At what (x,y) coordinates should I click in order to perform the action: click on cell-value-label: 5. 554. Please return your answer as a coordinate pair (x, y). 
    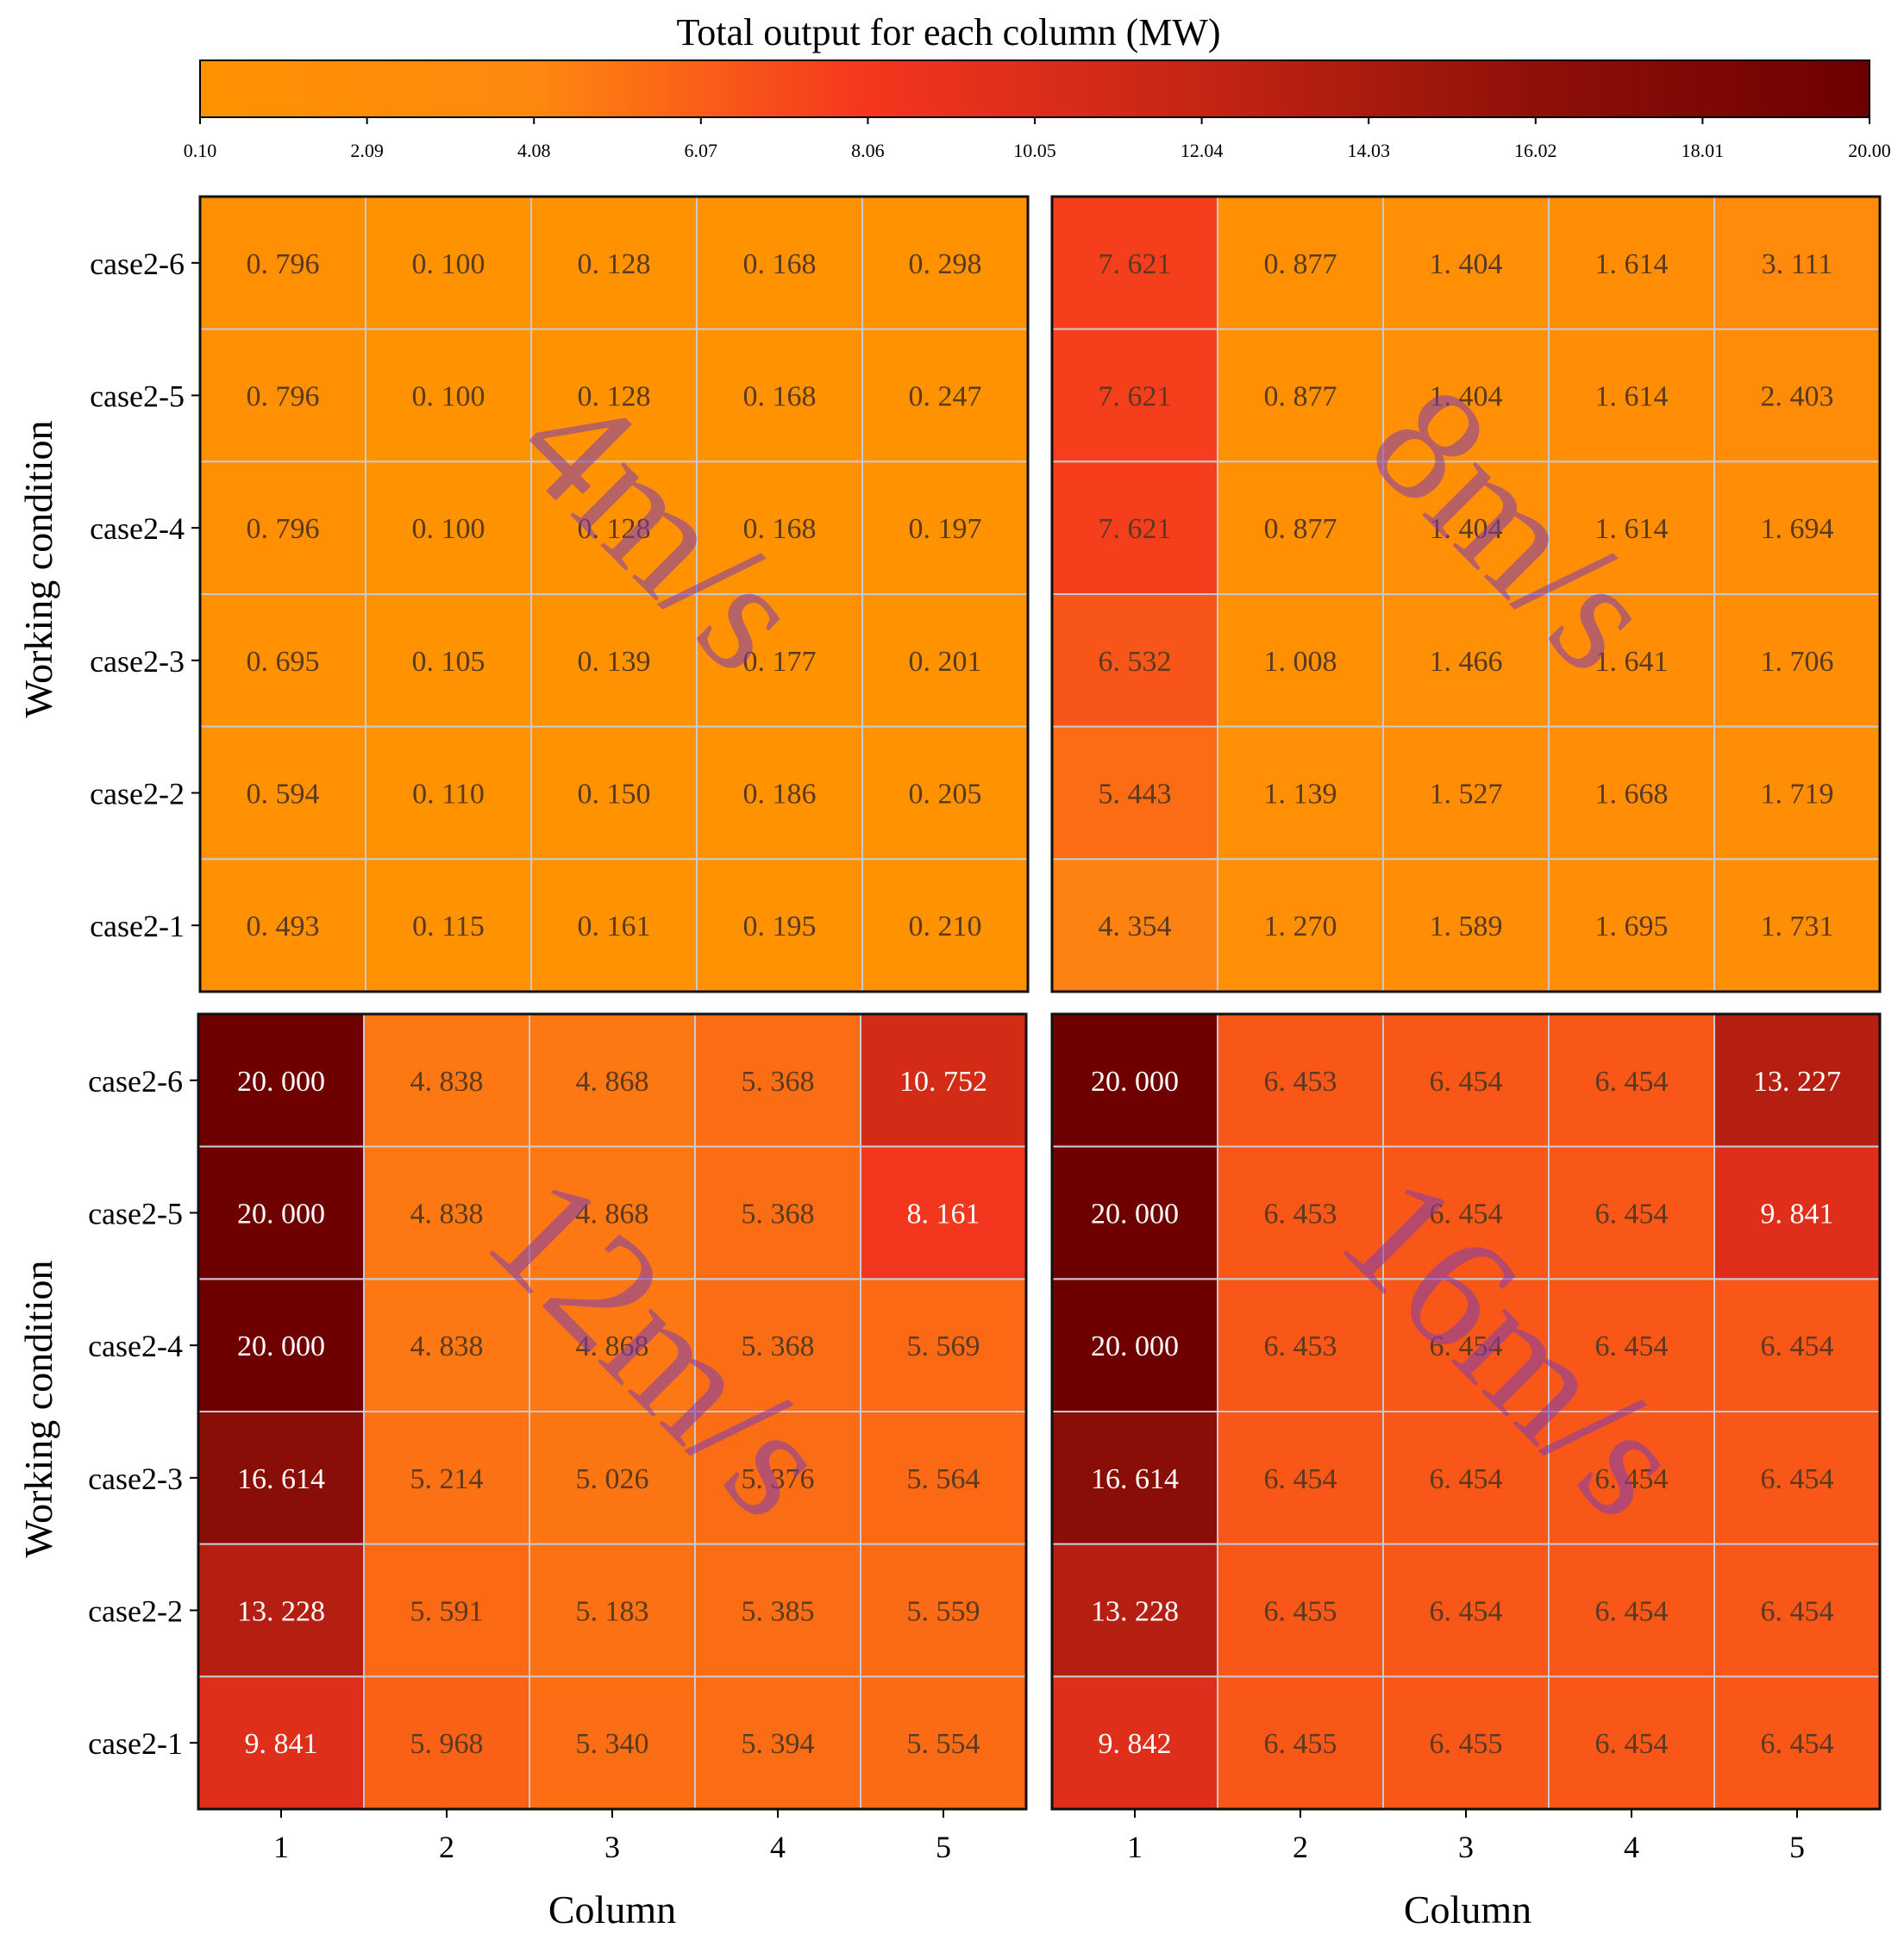
    Looking at the image, I should click on (944, 1744).